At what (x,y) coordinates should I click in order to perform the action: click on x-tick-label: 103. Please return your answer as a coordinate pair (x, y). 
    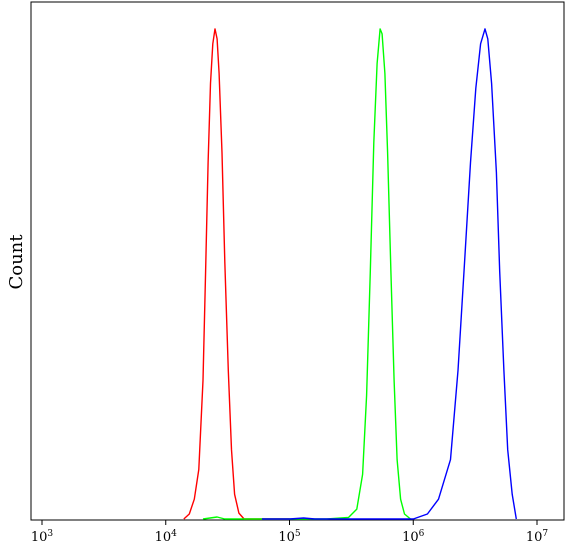
    Looking at the image, I should click on (42, 537).